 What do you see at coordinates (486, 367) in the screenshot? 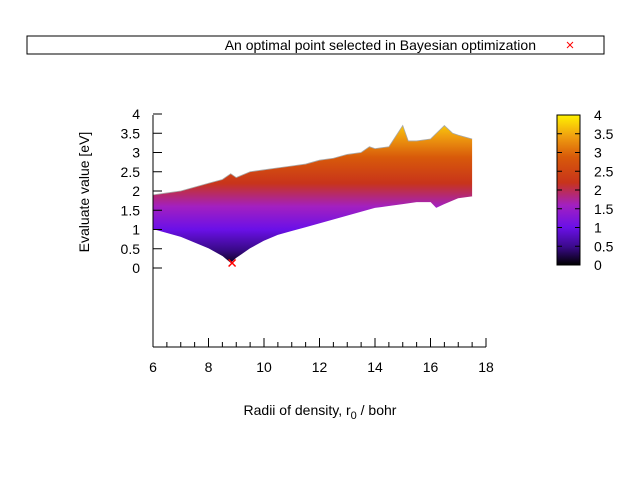
I see `x-tick-label: 18` at bounding box center [486, 367].